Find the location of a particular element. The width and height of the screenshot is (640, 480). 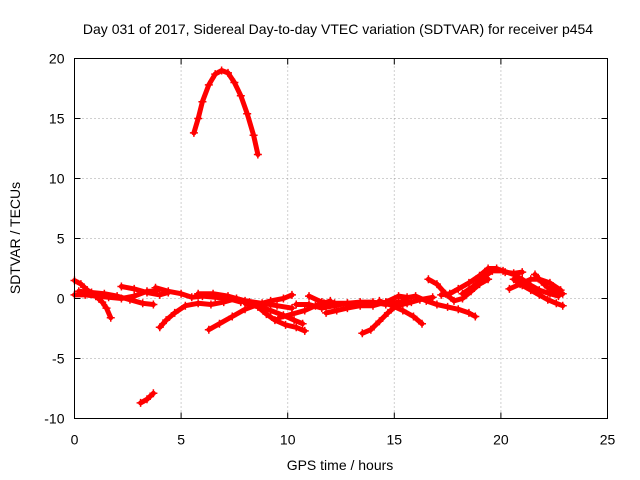

x-tick-label: 0 is located at coordinates (75, 440).